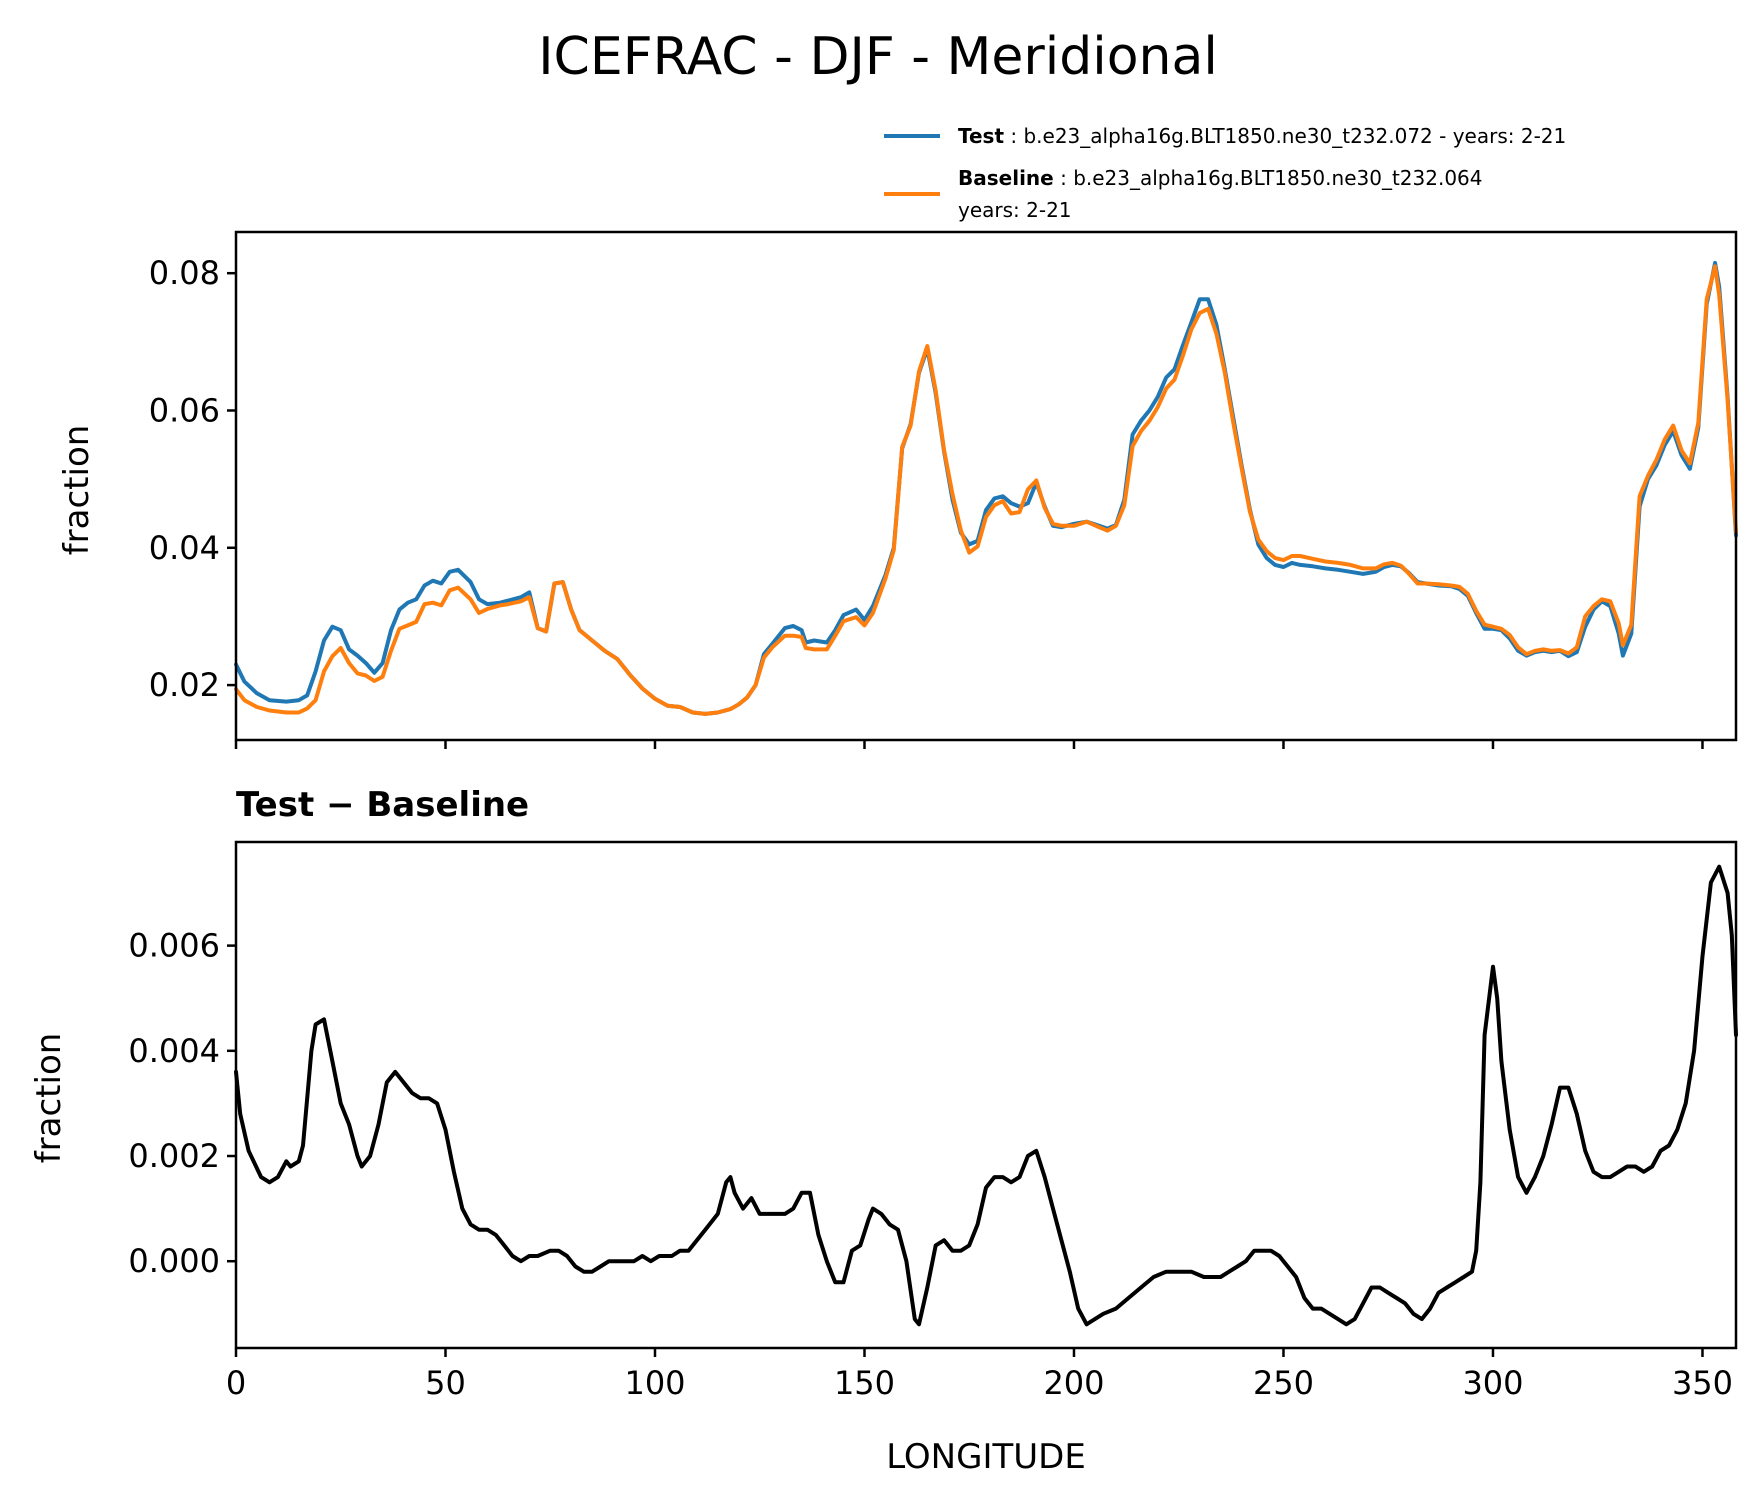  What do you see at coordinates (1073, 1383) in the screenshot?
I see `bottom-x-tick-label: 200` at bounding box center [1073, 1383].